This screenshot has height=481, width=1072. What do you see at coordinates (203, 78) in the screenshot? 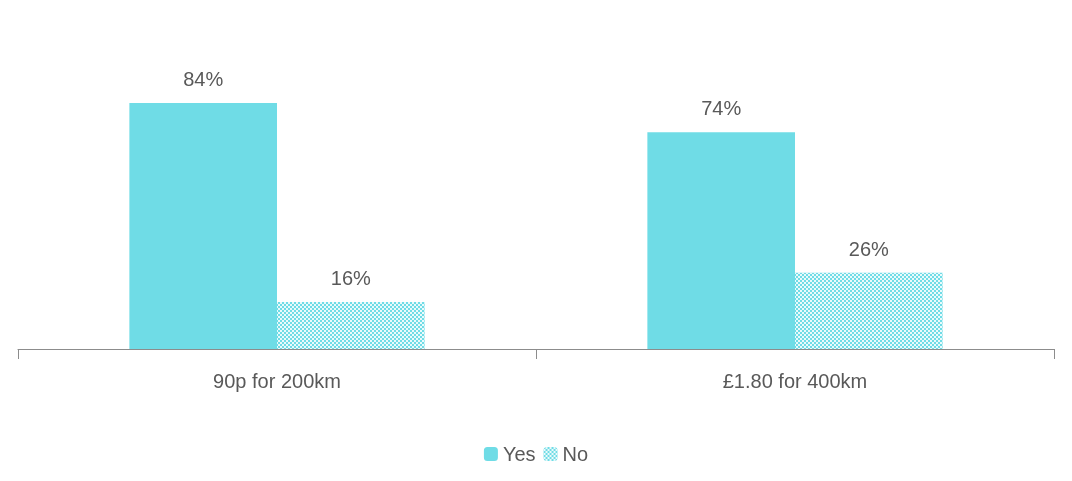
I see `data-label: 84%` at bounding box center [203, 78].